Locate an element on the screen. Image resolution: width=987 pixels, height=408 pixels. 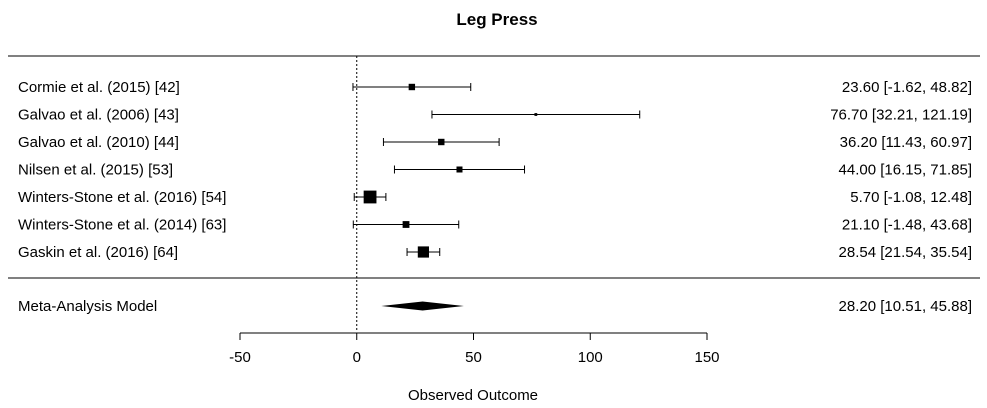
x-axis-label: Observed Outcome is located at coordinates (473, 395).